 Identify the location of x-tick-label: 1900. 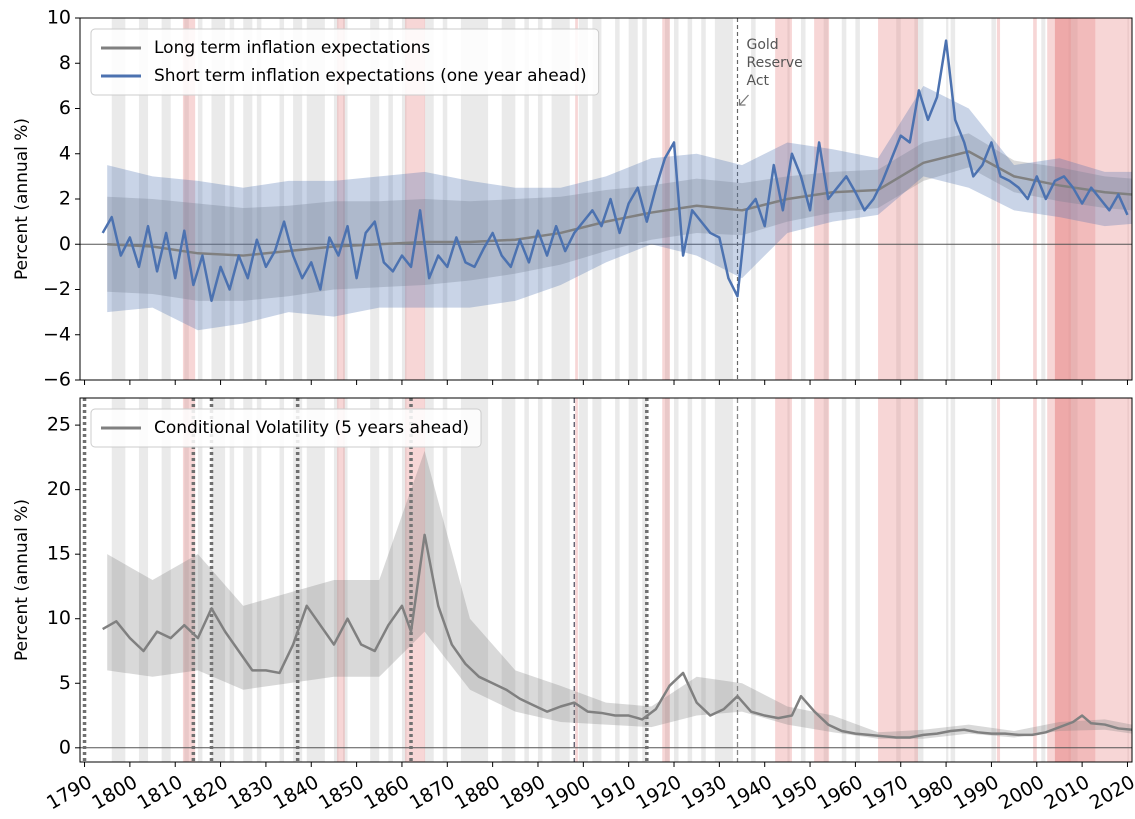
(568, 792).